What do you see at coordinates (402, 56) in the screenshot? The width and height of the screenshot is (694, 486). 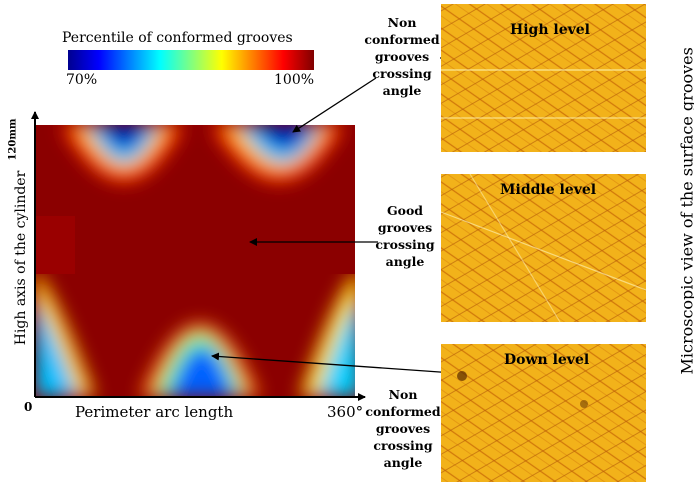 I see `callout-top: Non conformed grooves crossing angle` at bounding box center [402, 56].